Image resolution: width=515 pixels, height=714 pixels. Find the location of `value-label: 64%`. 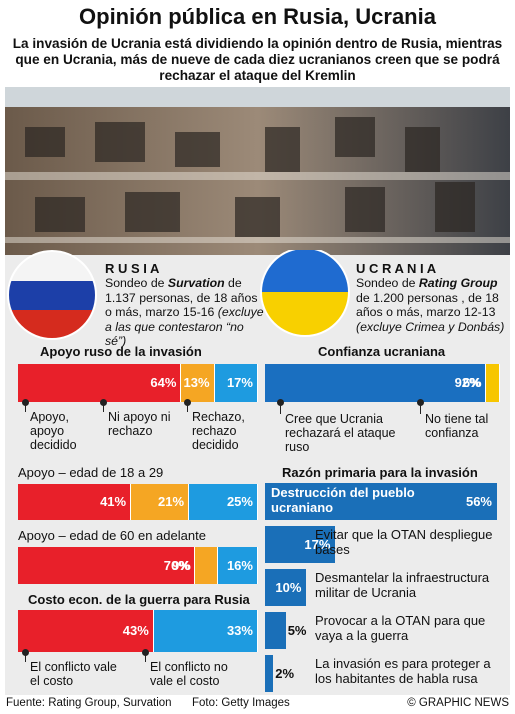

value-label: 64% is located at coordinates (163, 382).